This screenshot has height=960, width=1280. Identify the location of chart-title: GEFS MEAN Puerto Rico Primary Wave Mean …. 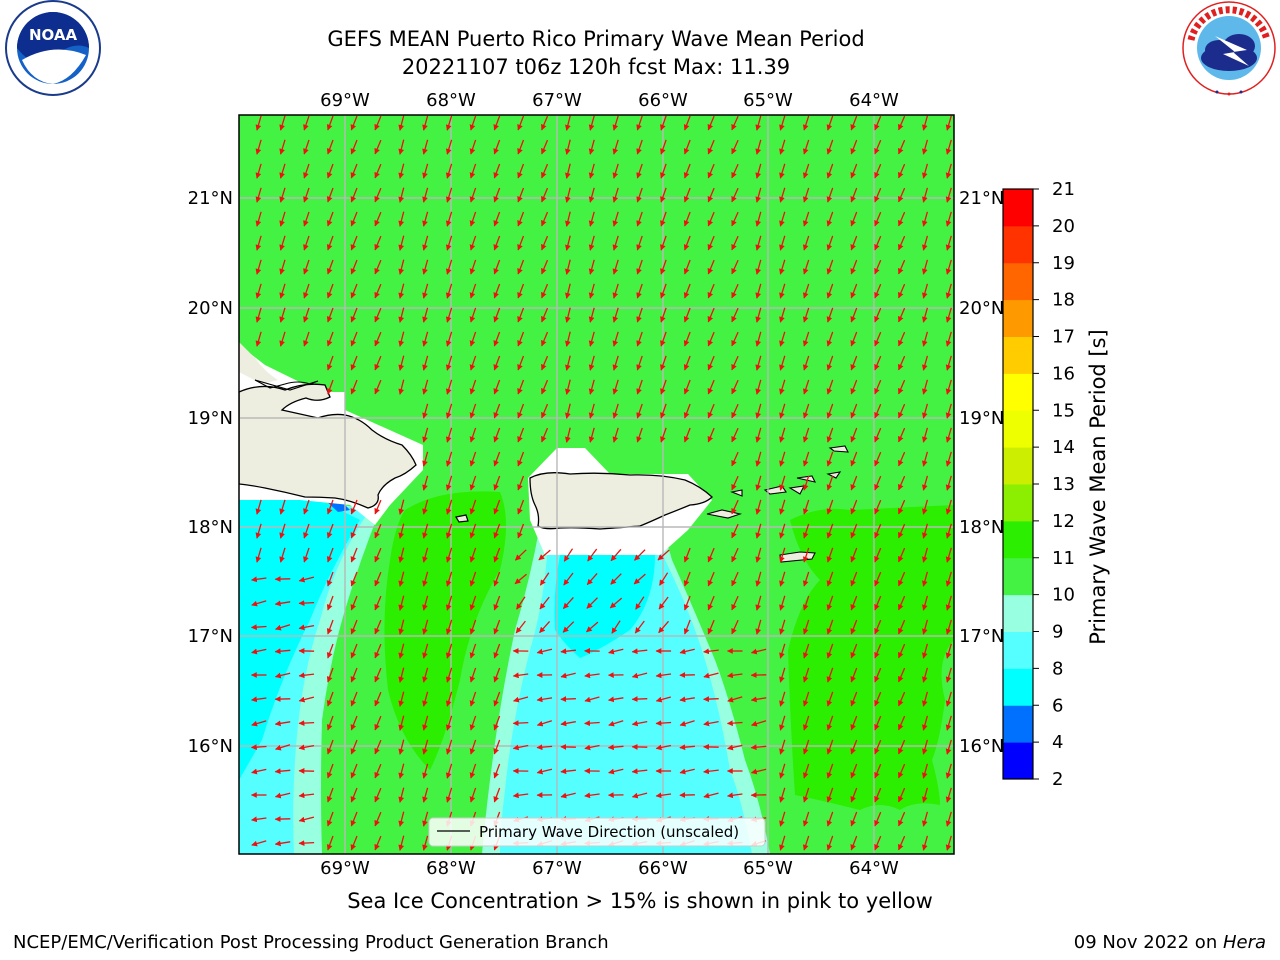
(596, 39).